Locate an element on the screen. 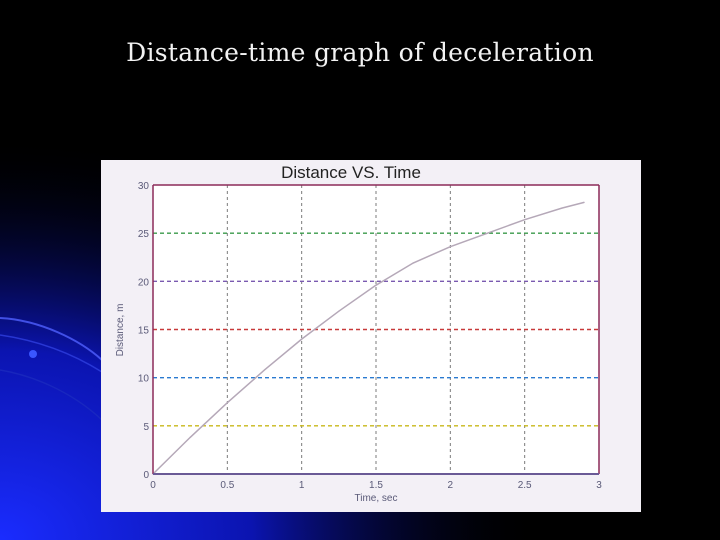 Image resolution: width=720 pixels, height=540 pixels. x-tick-label: 3 is located at coordinates (599, 485).